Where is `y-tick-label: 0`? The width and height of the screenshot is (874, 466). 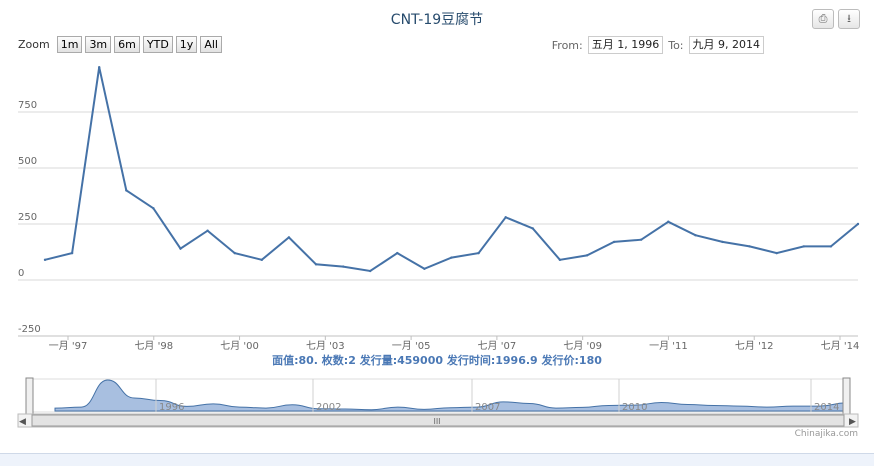 y-tick-label: 0 is located at coordinates (21, 273).